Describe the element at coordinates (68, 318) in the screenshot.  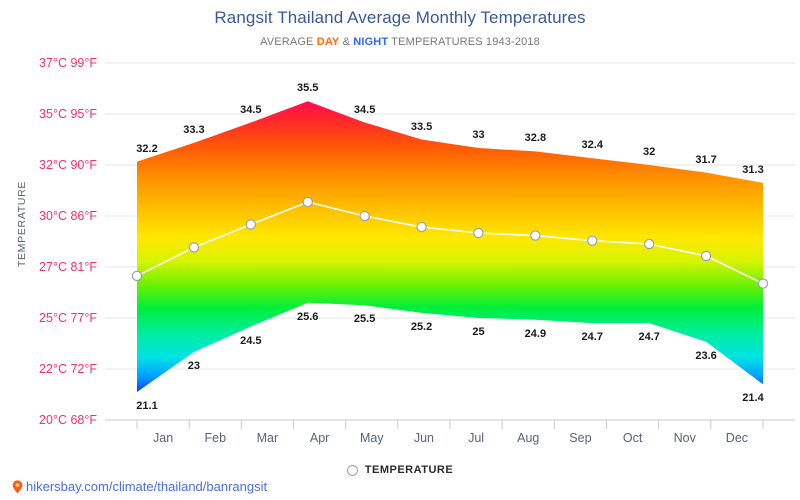
I see `y-axis-tick-label: 25°C 77°F` at that location.